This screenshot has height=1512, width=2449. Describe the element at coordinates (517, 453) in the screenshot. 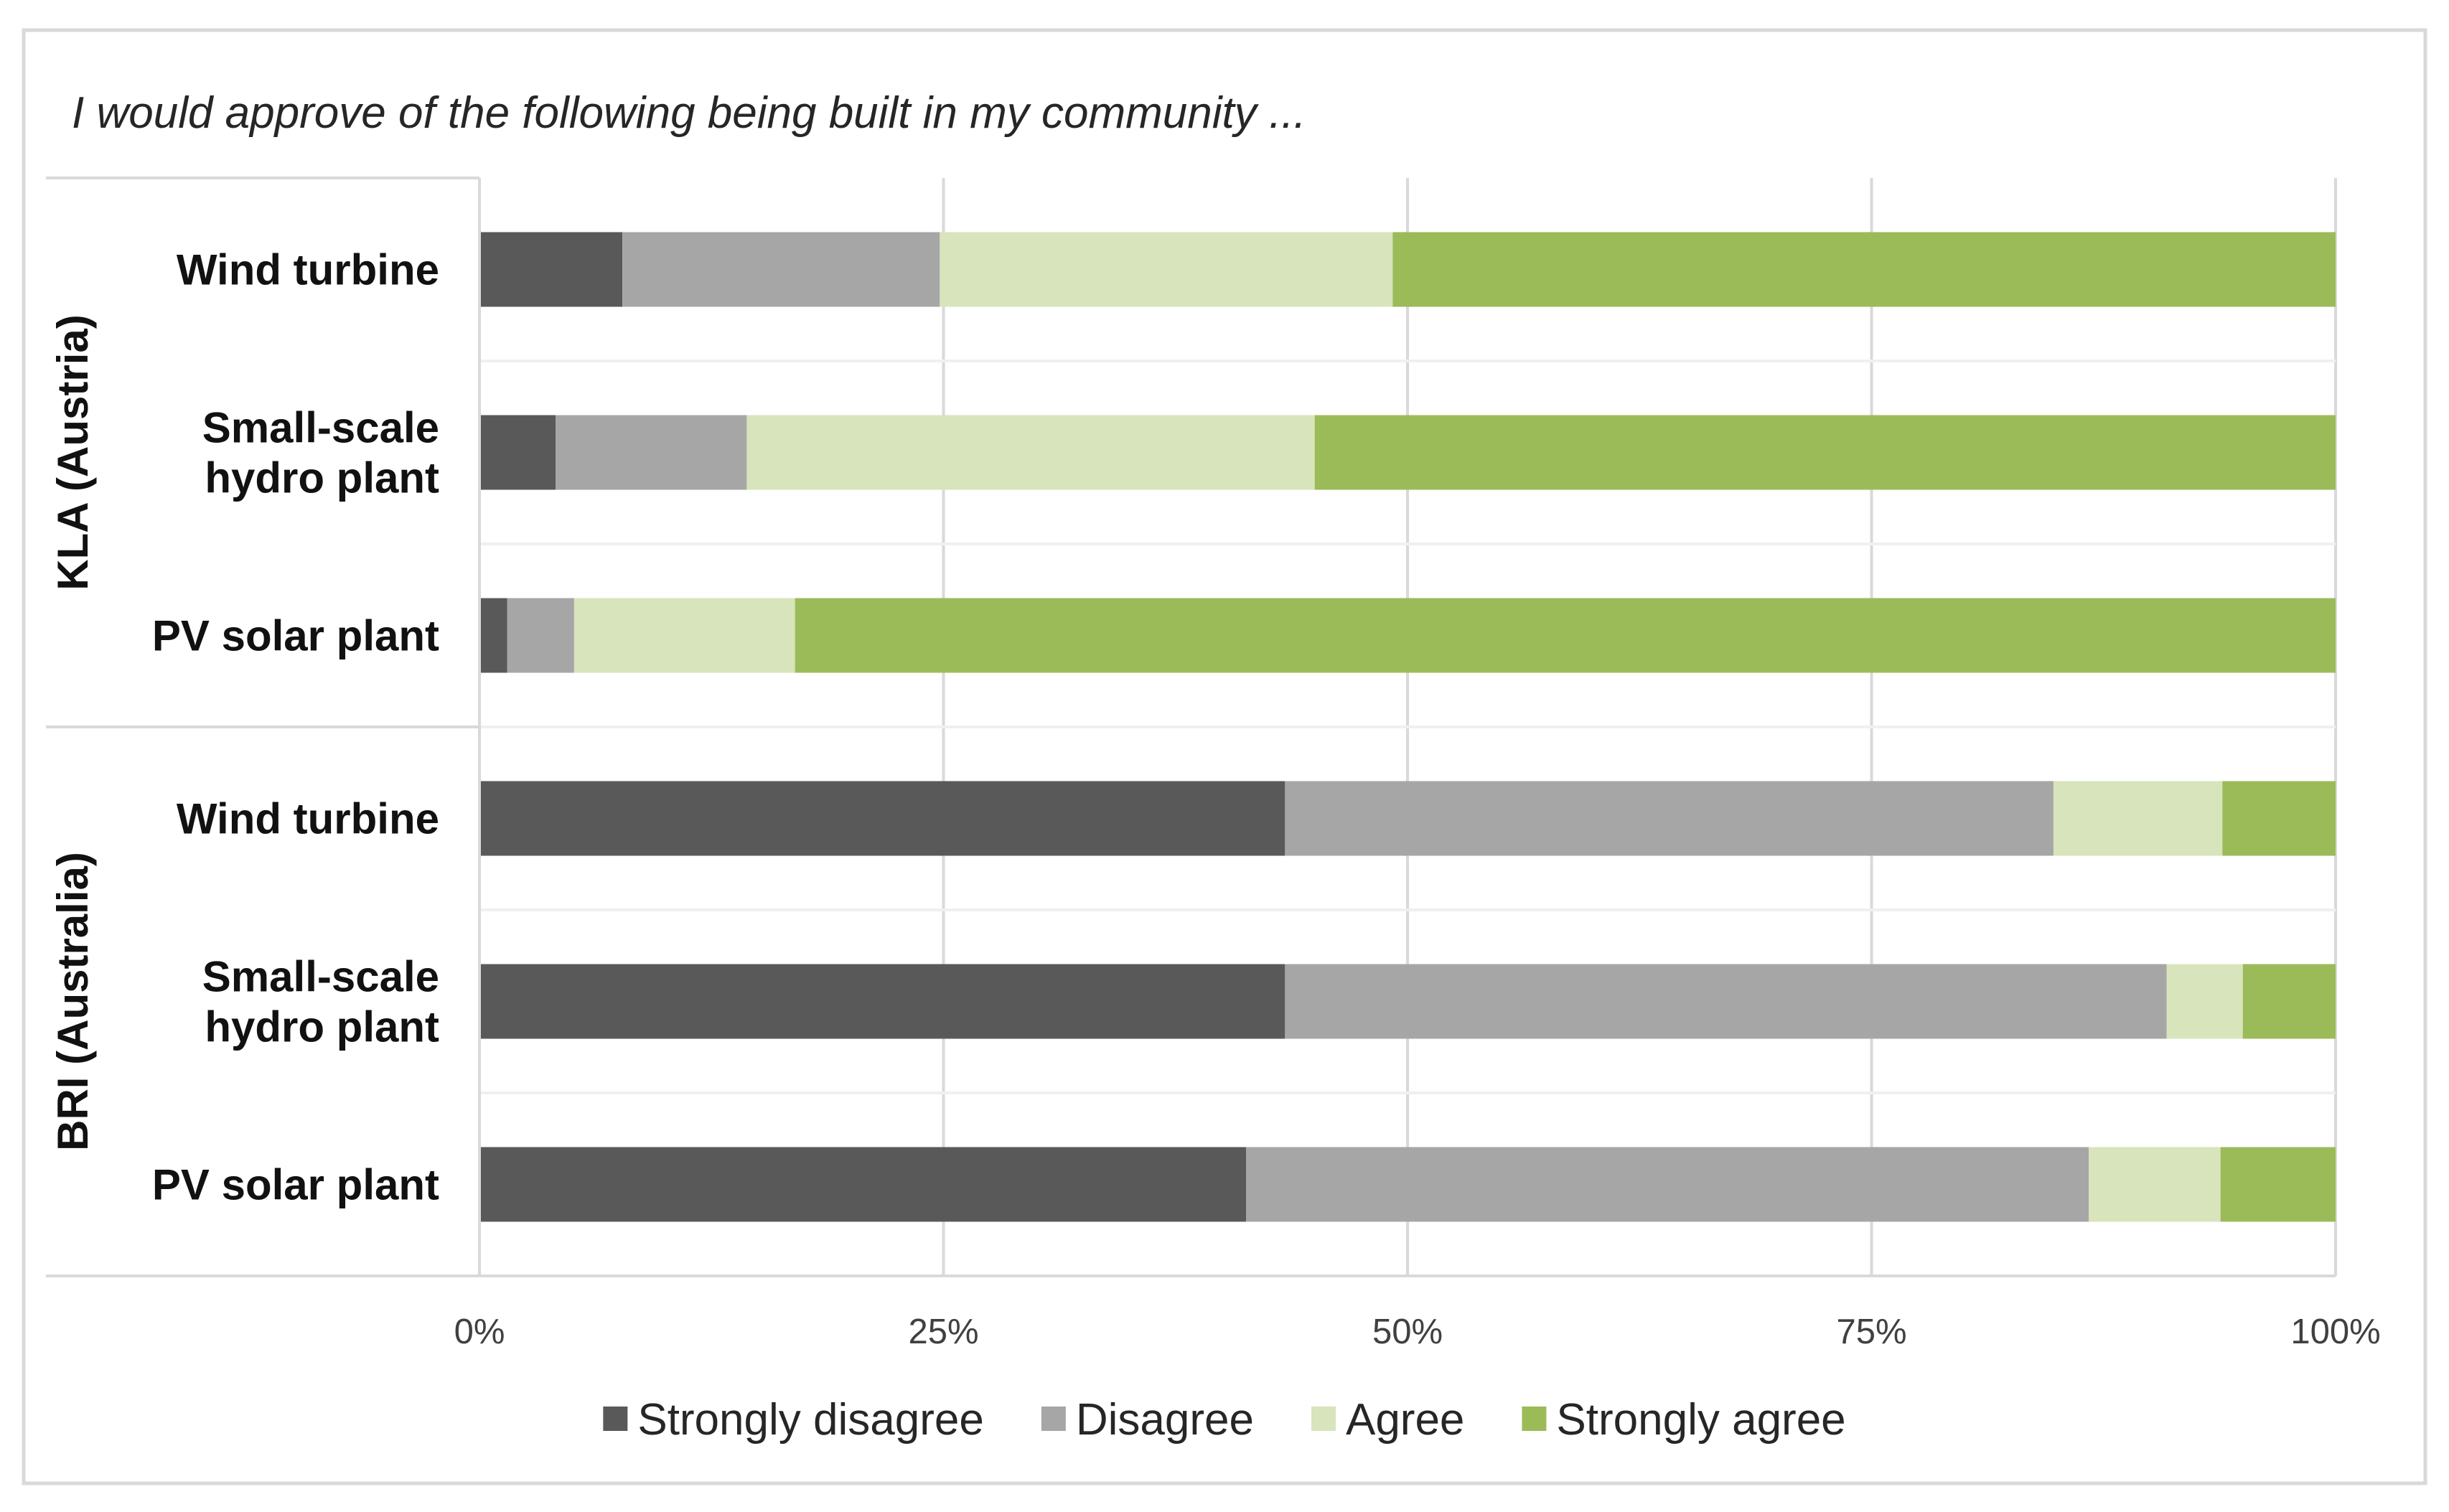

I see `bar-kla-austria-small-scale-hydro-plant-strongly-disagree` at that location.